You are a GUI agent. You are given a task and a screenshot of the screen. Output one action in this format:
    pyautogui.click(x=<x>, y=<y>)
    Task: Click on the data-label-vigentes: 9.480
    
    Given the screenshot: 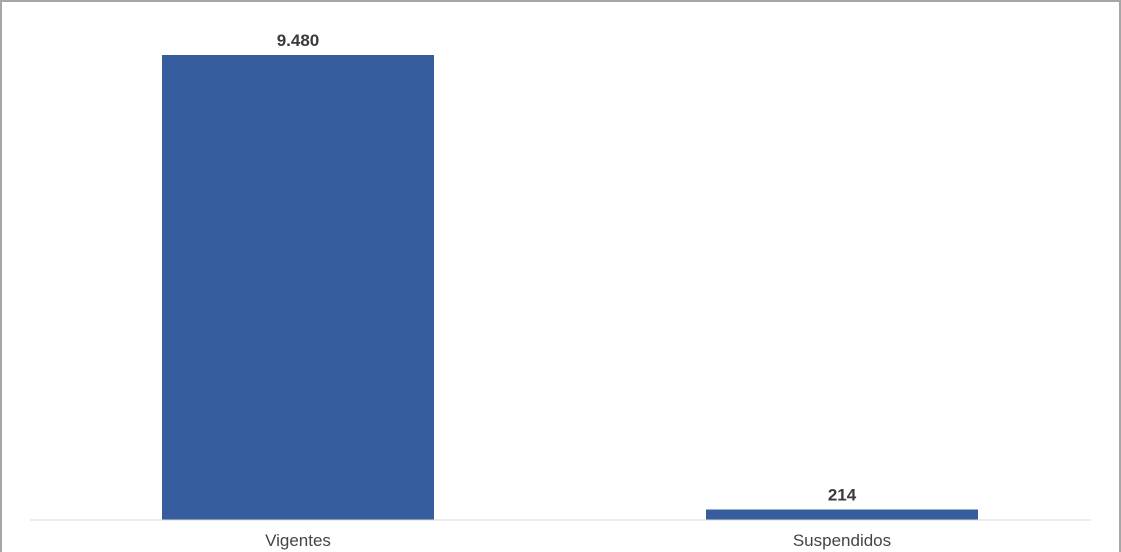 What is the action you would take?
    pyautogui.click(x=298, y=40)
    